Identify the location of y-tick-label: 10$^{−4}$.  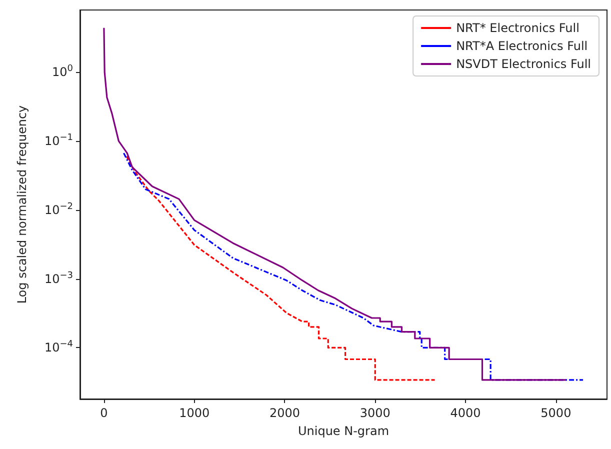
(59, 347).